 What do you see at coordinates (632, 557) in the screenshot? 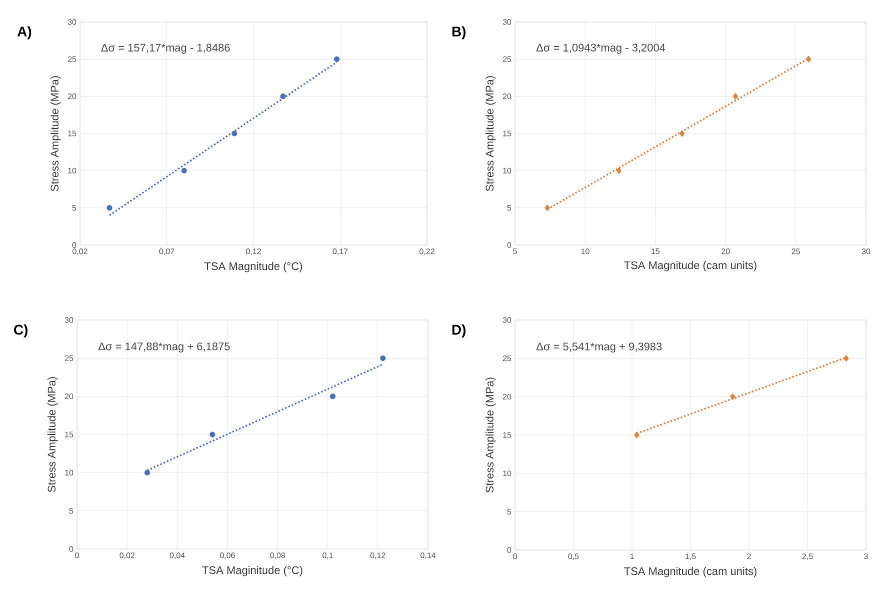
I see `x-tick-label: 1` at bounding box center [632, 557].